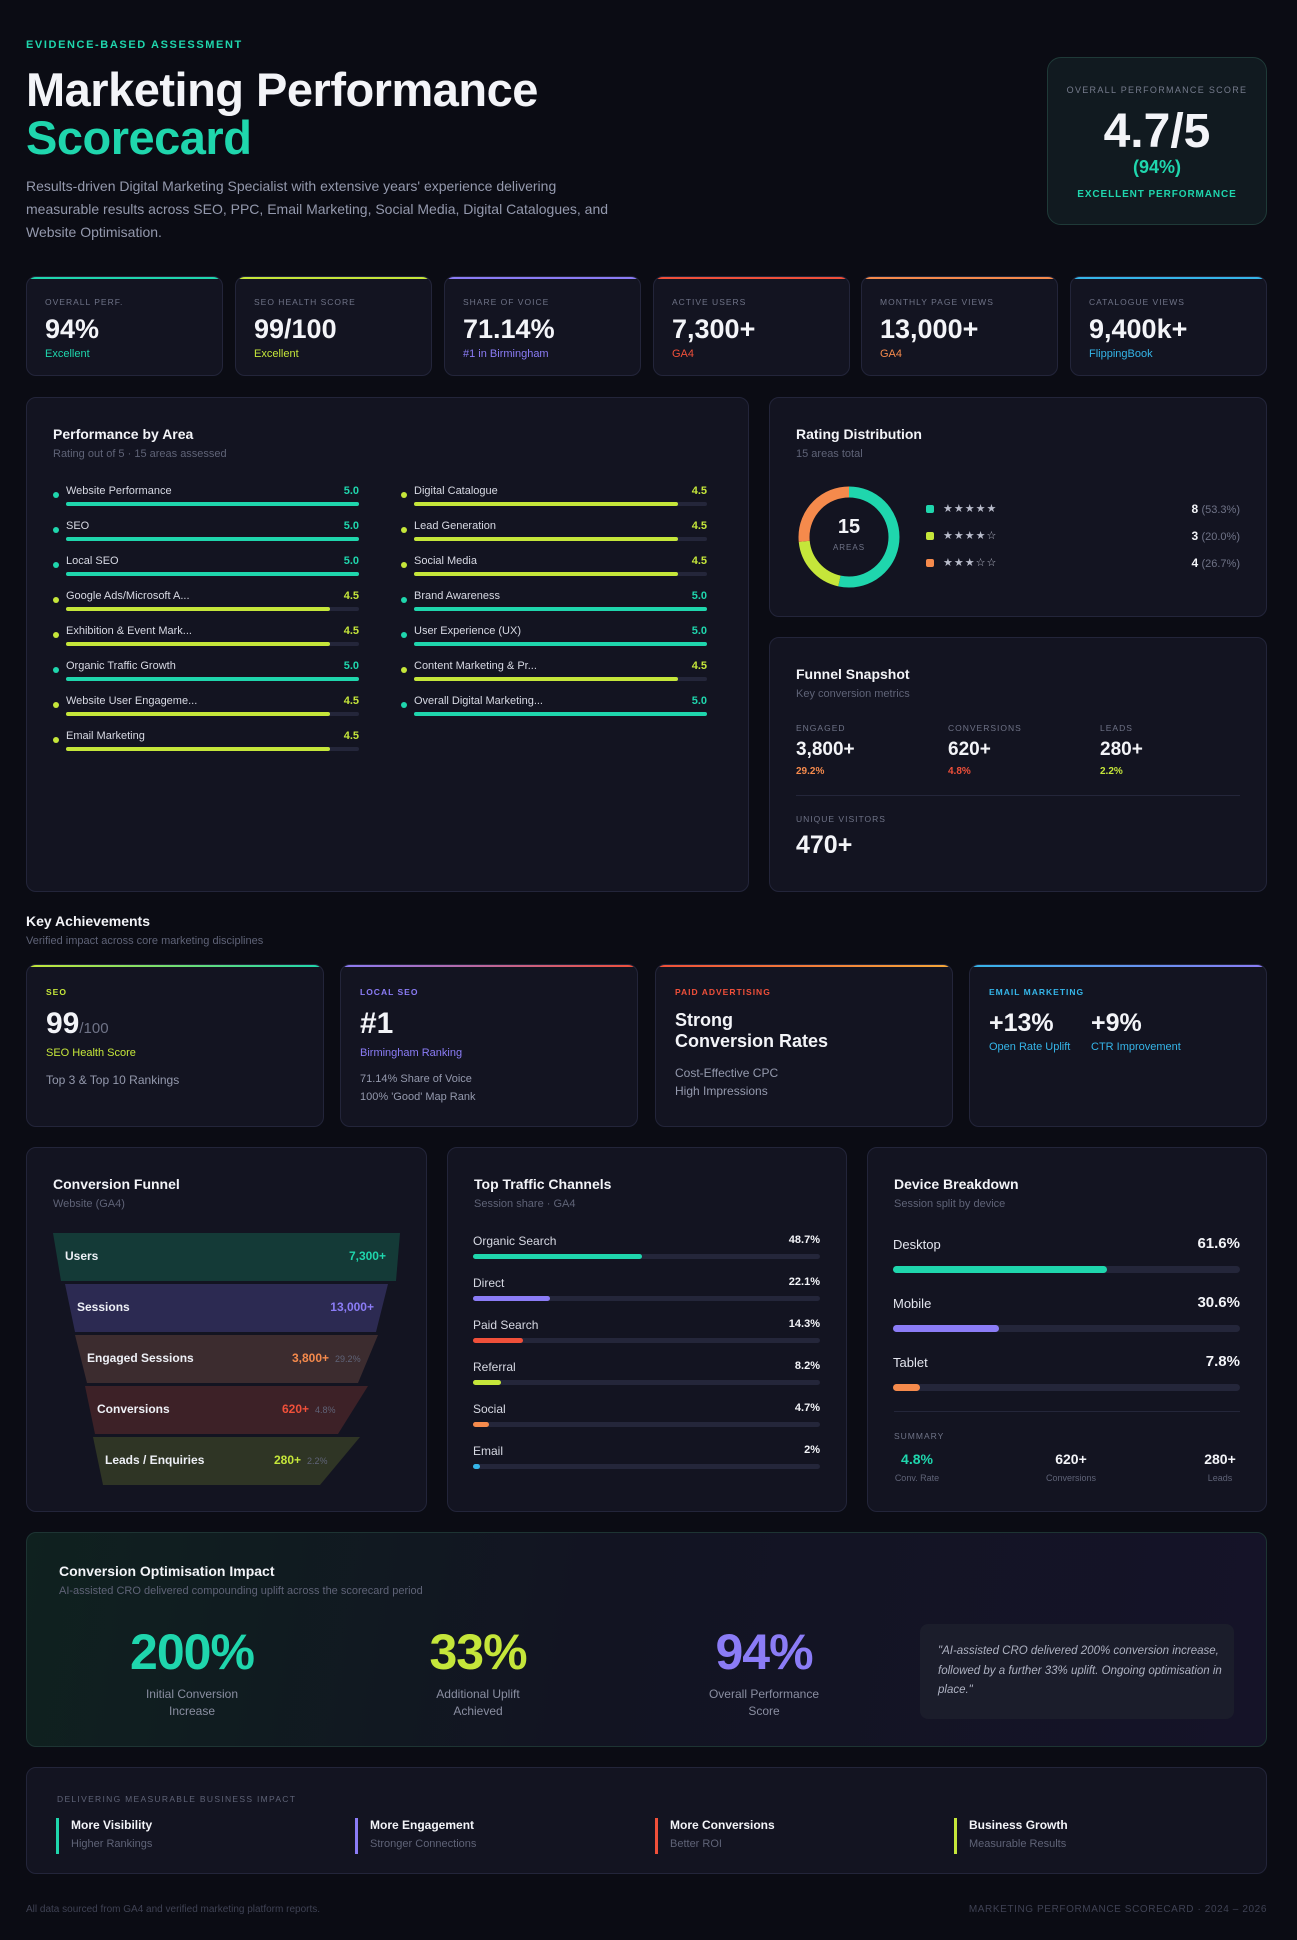  What do you see at coordinates (1066, 1255) in the screenshot?
I see `device-row: Desktop 61.6%` at bounding box center [1066, 1255].